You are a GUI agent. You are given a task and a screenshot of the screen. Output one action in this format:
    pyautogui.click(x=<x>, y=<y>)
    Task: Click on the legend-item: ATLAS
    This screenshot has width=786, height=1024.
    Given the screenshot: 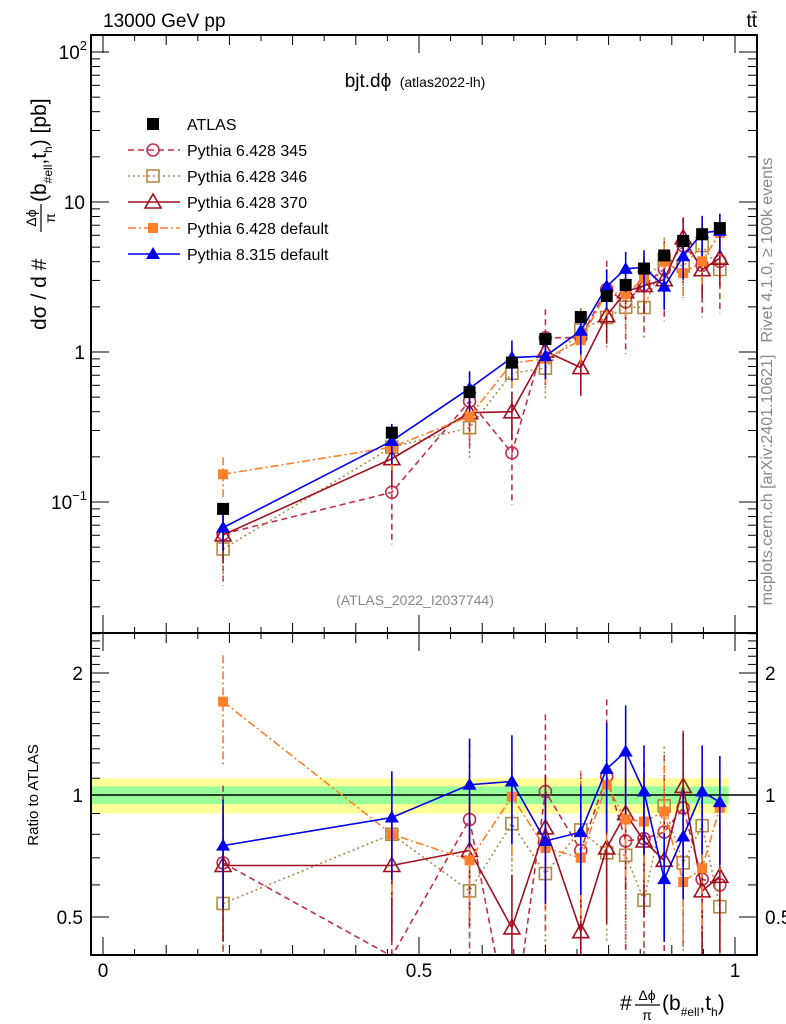 What is the action you would take?
    pyautogui.click(x=192, y=125)
    